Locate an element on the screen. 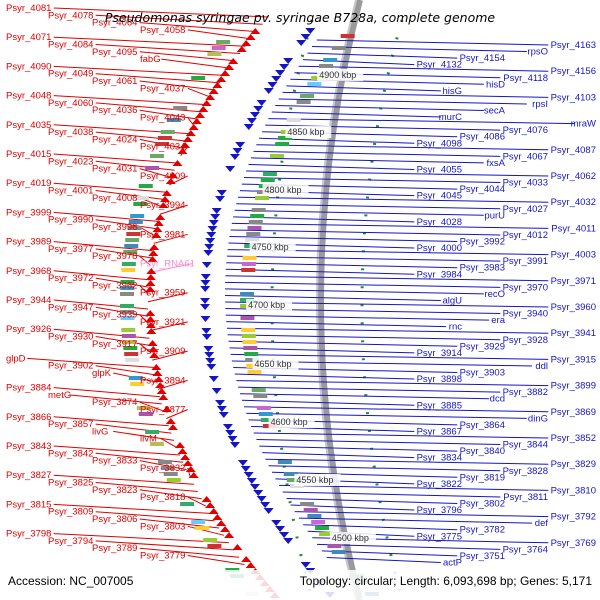 This screenshot has width=600, height=600. reverse-gene-label: Psyr_3802 is located at coordinates (482, 504).